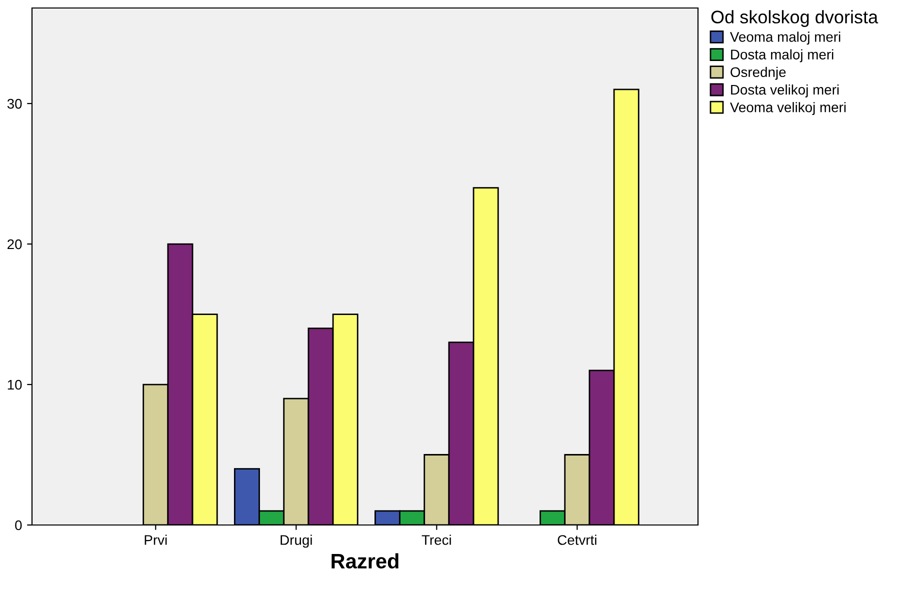 Image resolution: width=919 pixels, height=598 pixels. Describe the element at coordinates (14, 103) in the screenshot. I see `y-tick-label: 30` at that location.